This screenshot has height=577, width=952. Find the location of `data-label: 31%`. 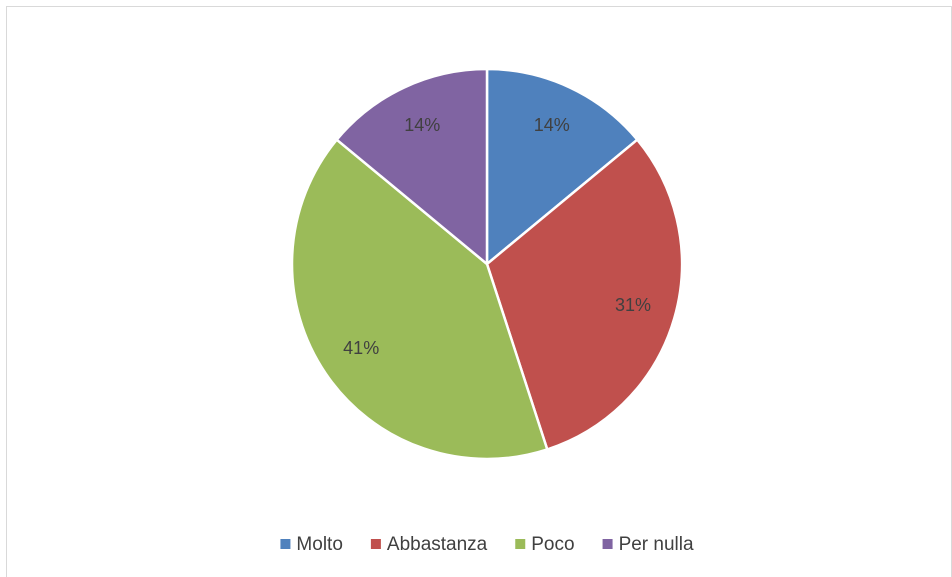

data-label: 31% is located at coordinates (633, 305).